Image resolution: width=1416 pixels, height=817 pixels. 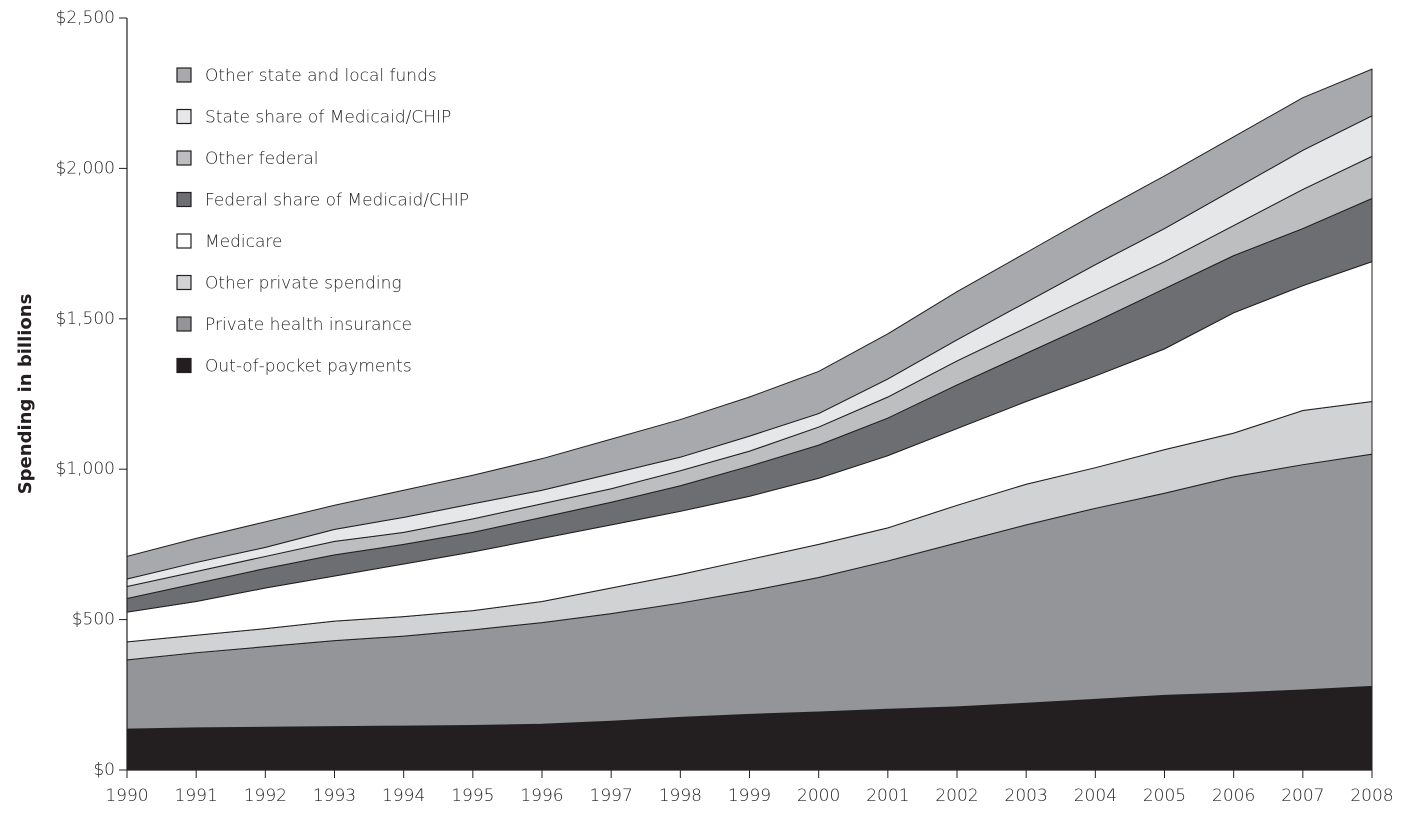 I want to click on legend-label: Other federal, so click(x=262, y=159).